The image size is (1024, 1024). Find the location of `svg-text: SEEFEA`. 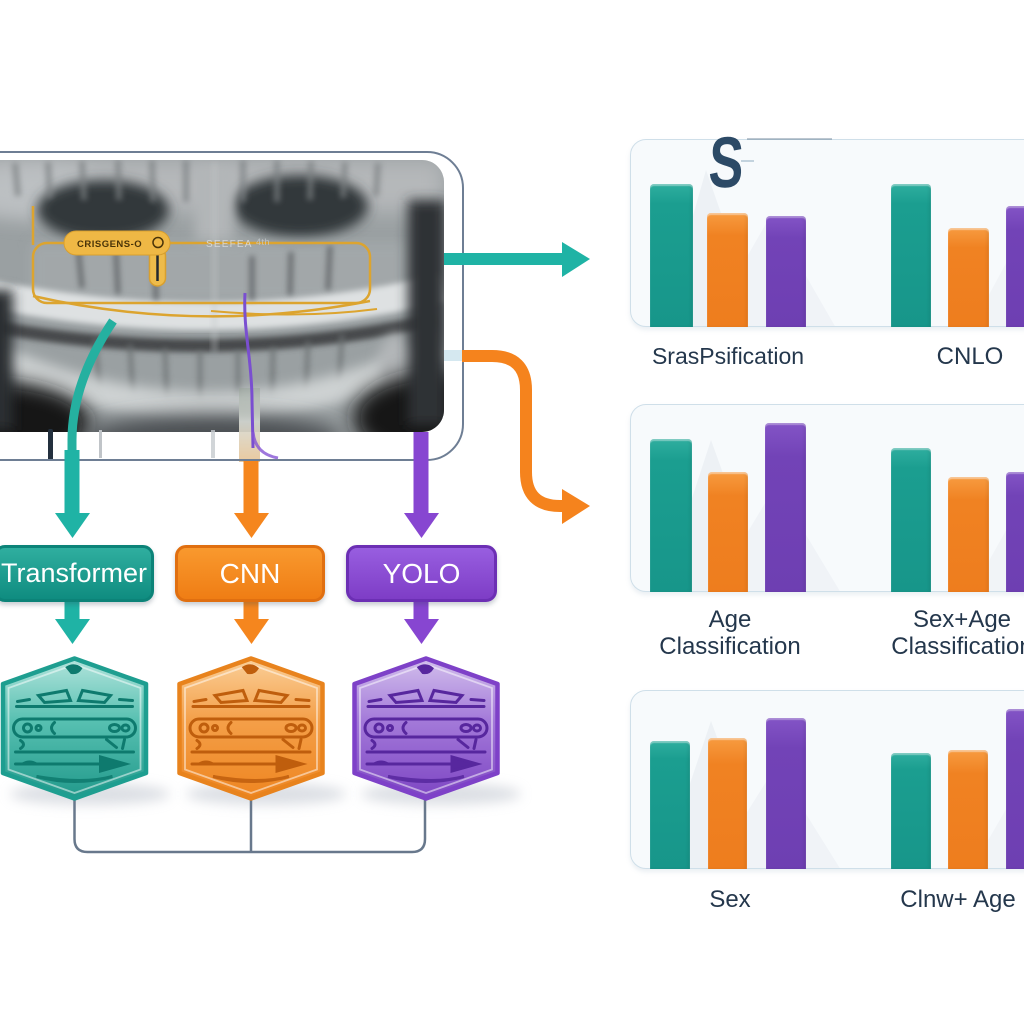

svg-text: SEEFEA is located at coordinates (229, 244).